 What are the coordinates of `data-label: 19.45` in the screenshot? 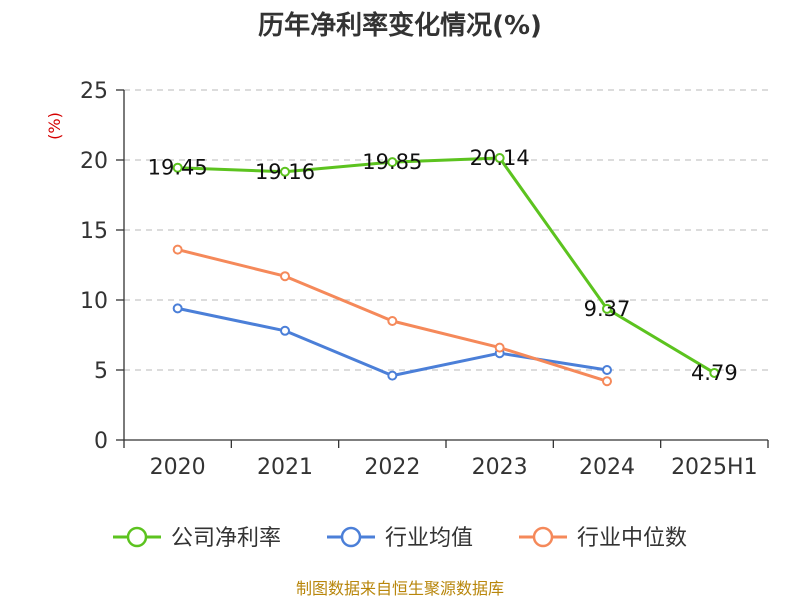 It's located at (178, 168).